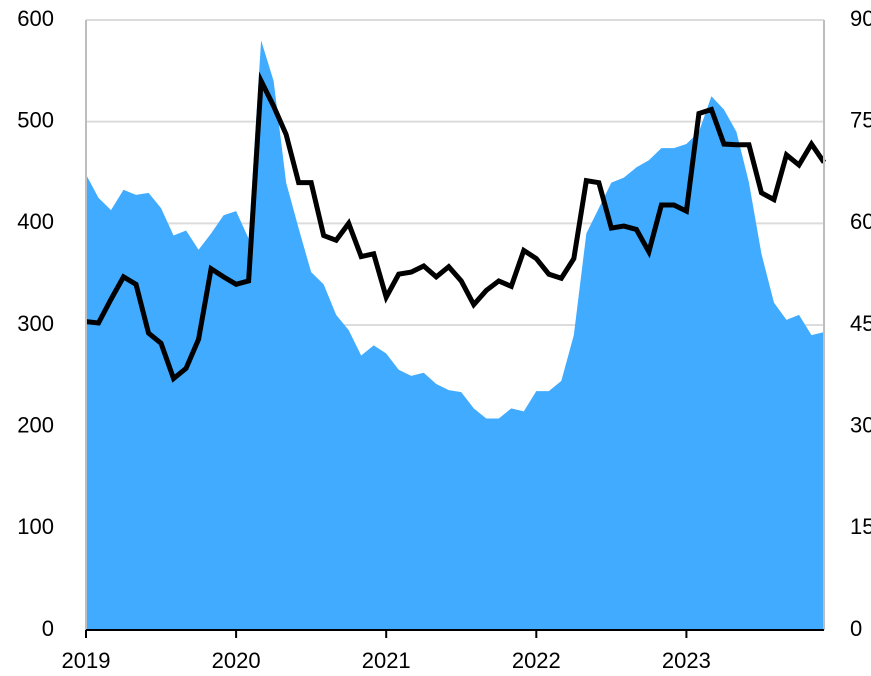  What do you see at coordinates (35, 424) in the screenshot?
I see `y-tick-label: 200` at bounding box center [35, 424].